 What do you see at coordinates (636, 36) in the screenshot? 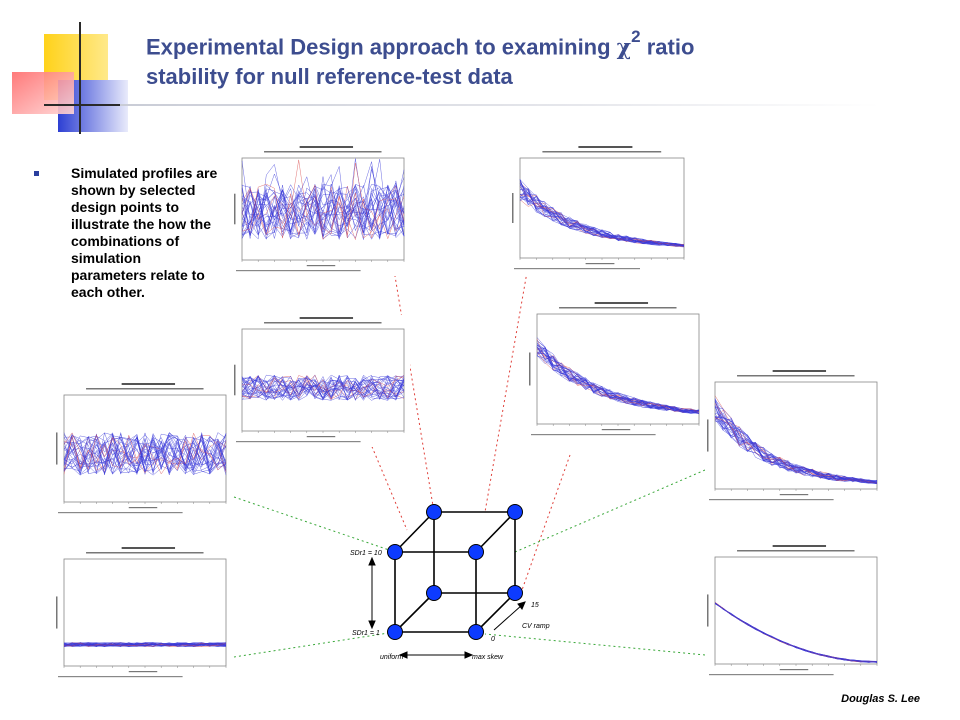
I see `chi-superscript: 2` at bounding box center [636, 36].